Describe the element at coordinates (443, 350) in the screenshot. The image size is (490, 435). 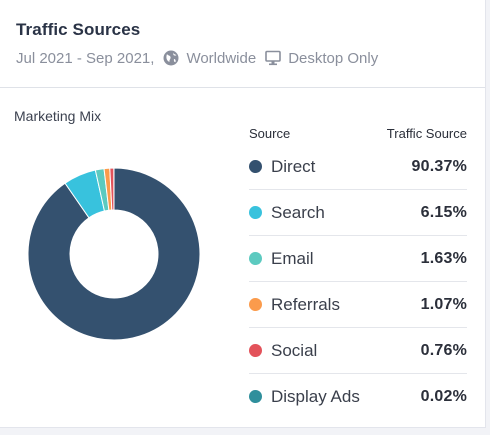
I see `source-percent: 0.76%` at that location.